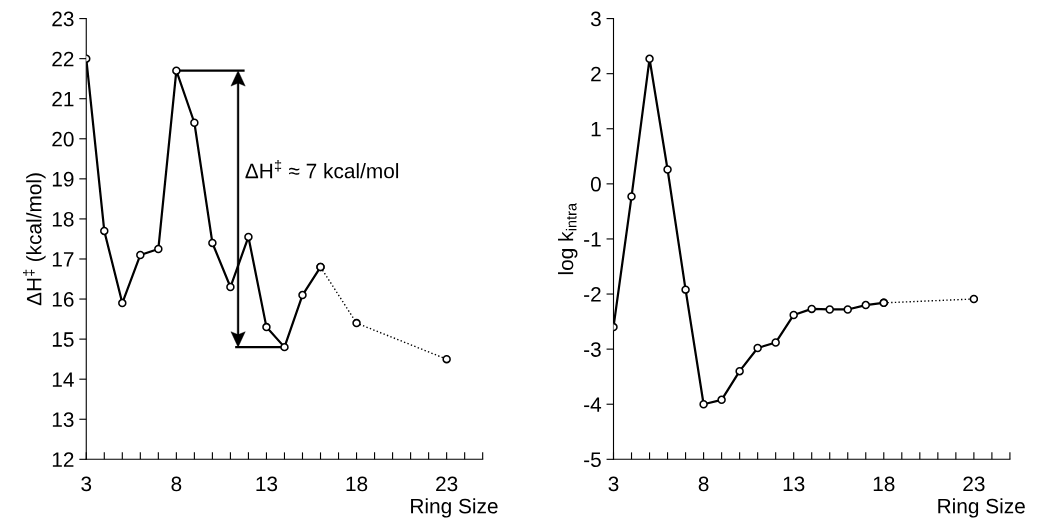 The width and height of the screenshot is (1052, 531). Describe the element at coordinates (592, 349) in the screenshot. I see `y-tick-label: -3` at that location.